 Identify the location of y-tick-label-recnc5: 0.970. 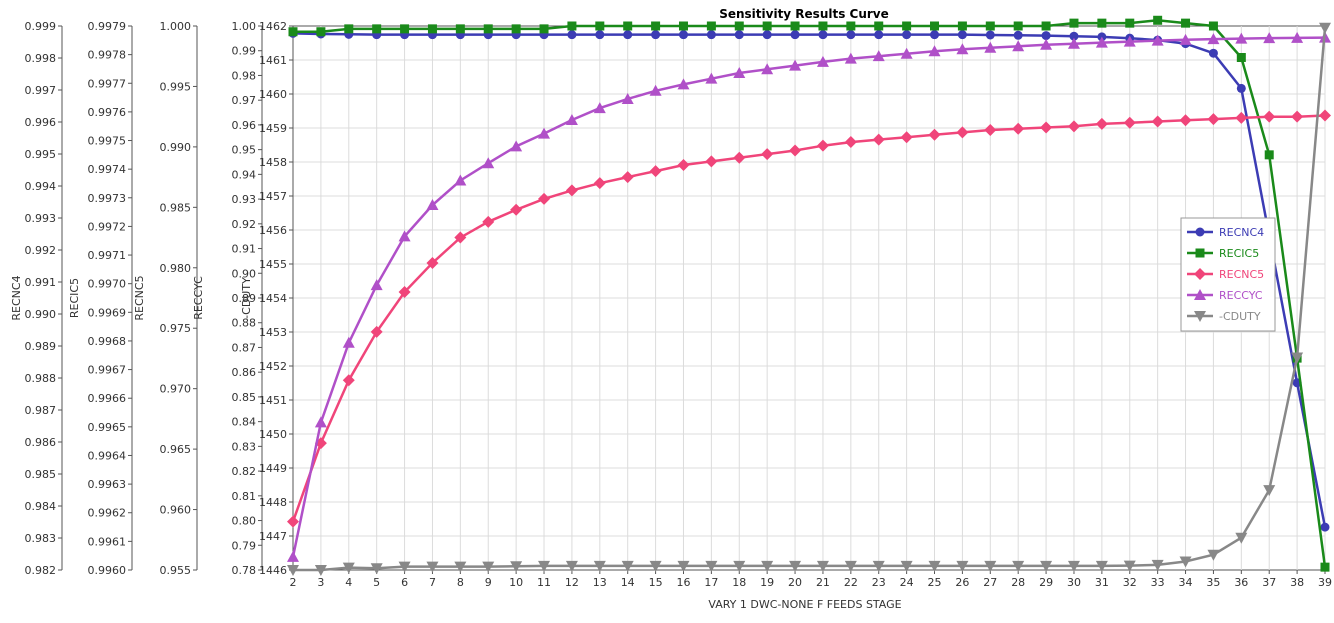
(176, 389).